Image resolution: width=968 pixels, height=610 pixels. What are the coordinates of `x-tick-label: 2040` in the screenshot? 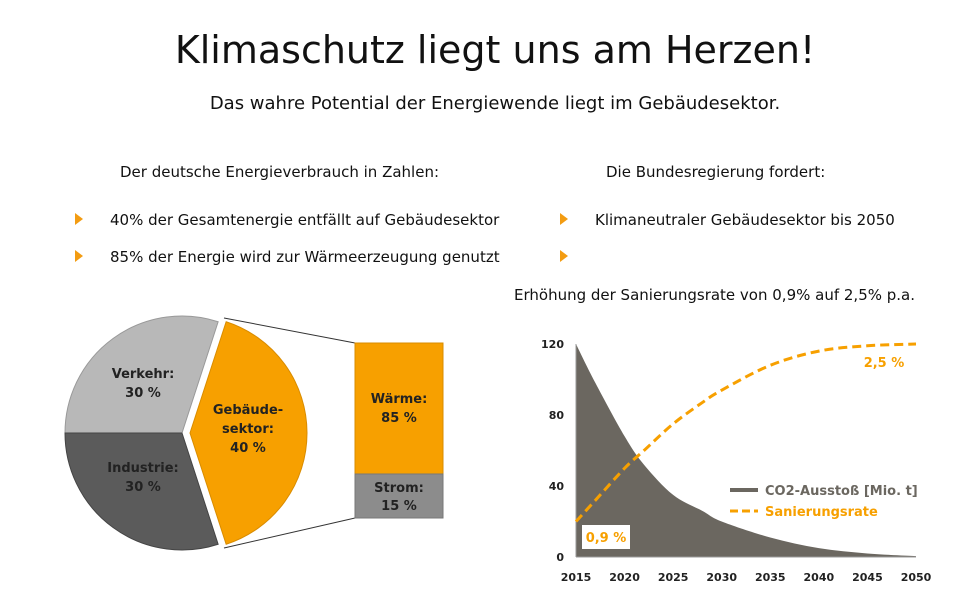 It's located at (819, 577).